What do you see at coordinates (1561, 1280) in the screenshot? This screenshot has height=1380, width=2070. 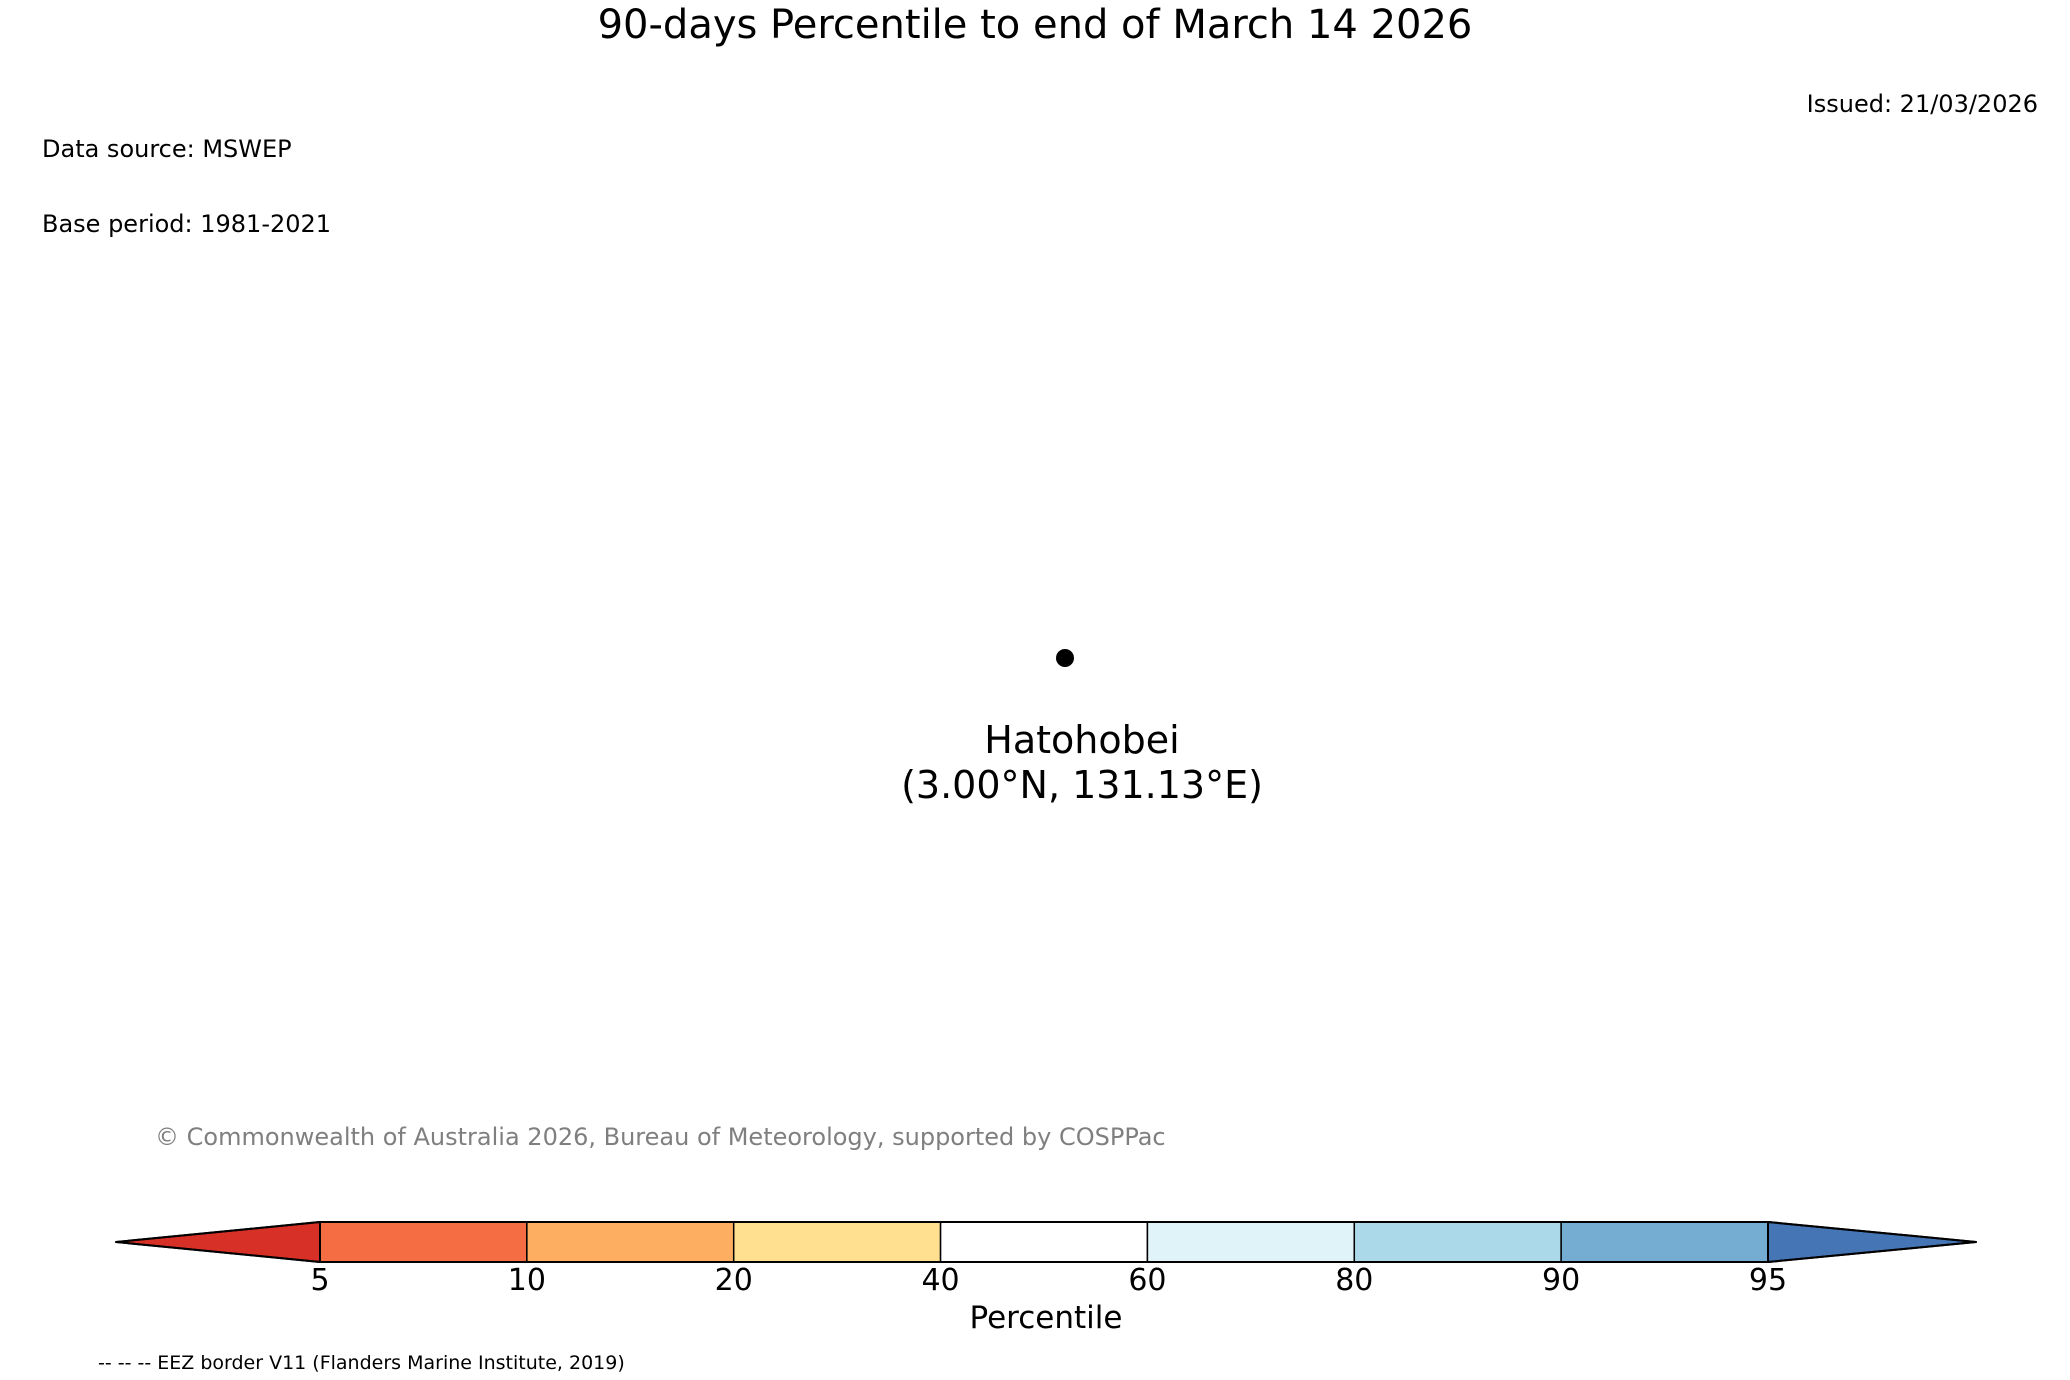 I see `colorbar-tick-label: 90` at bounding box center [1561, 1280].